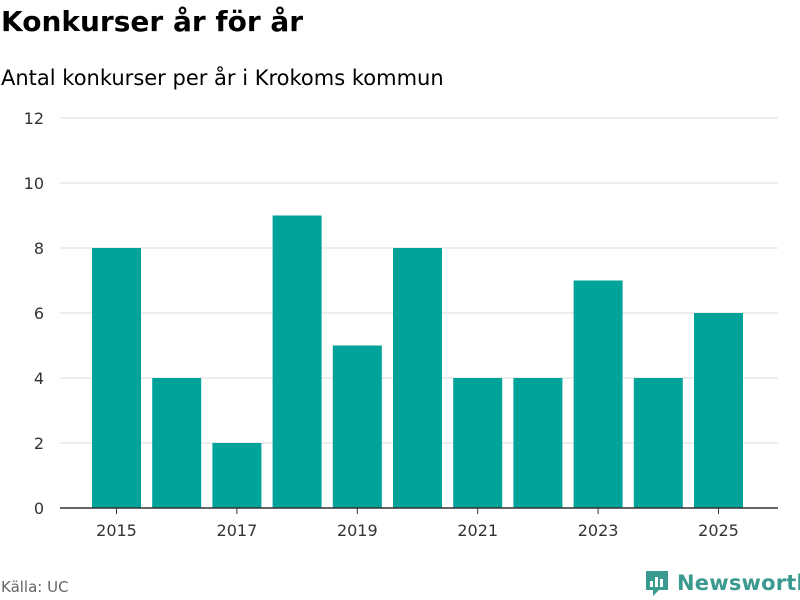 The image size is (800, 600). What do you see at coordinates (738, 583) in the screenshot?
I see `brand-name: Newsworthy` at bounding box center [738, 583].